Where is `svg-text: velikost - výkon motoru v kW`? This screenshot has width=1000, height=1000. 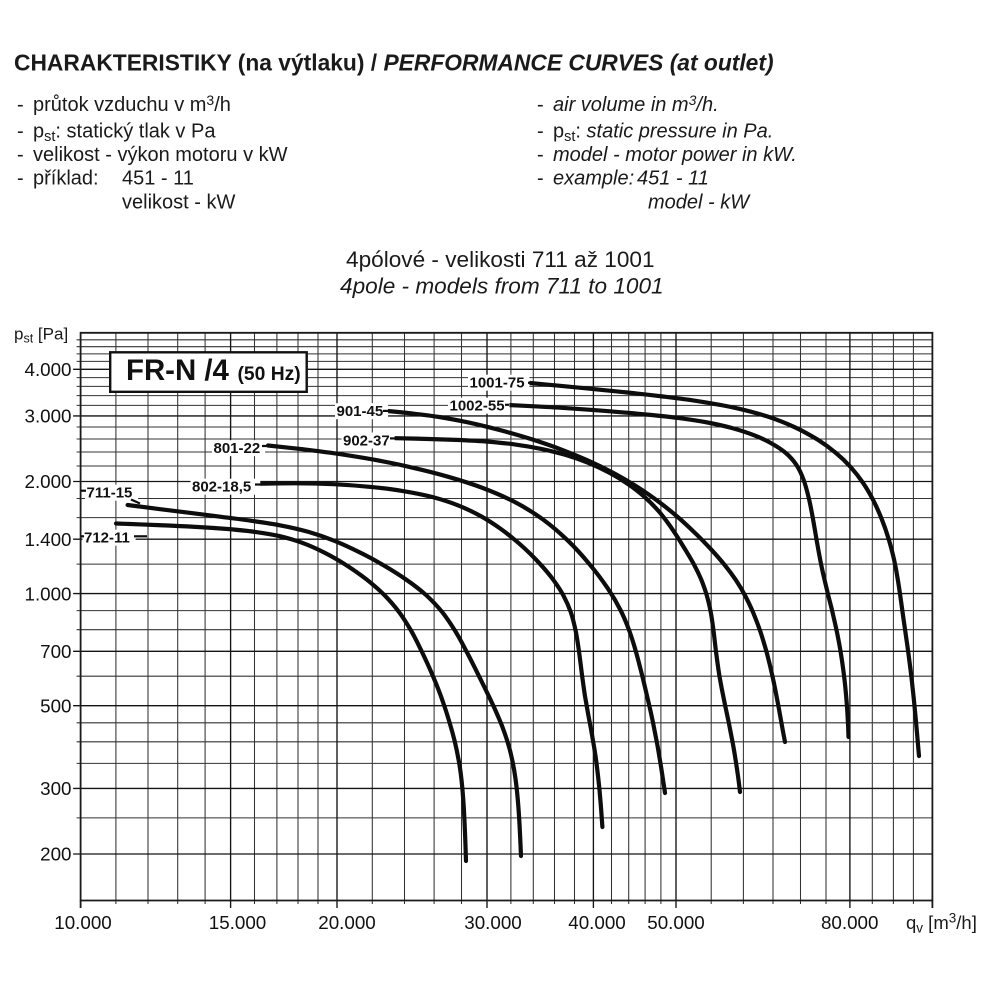 svg-text: velikost - výkon motoru v kW is located at coordinates (160, 155).